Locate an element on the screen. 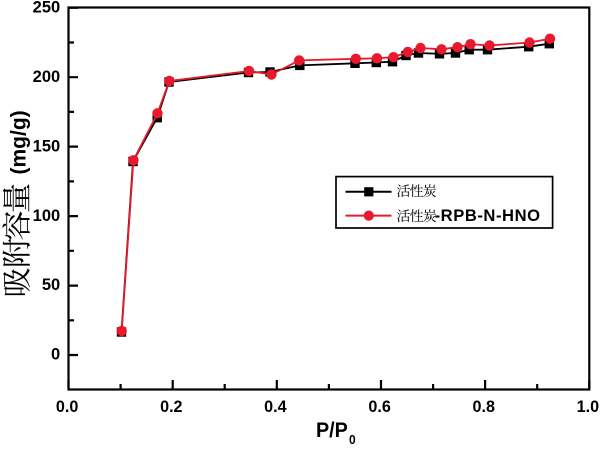  svg-text: 100 is located at coordinates (47, 216).